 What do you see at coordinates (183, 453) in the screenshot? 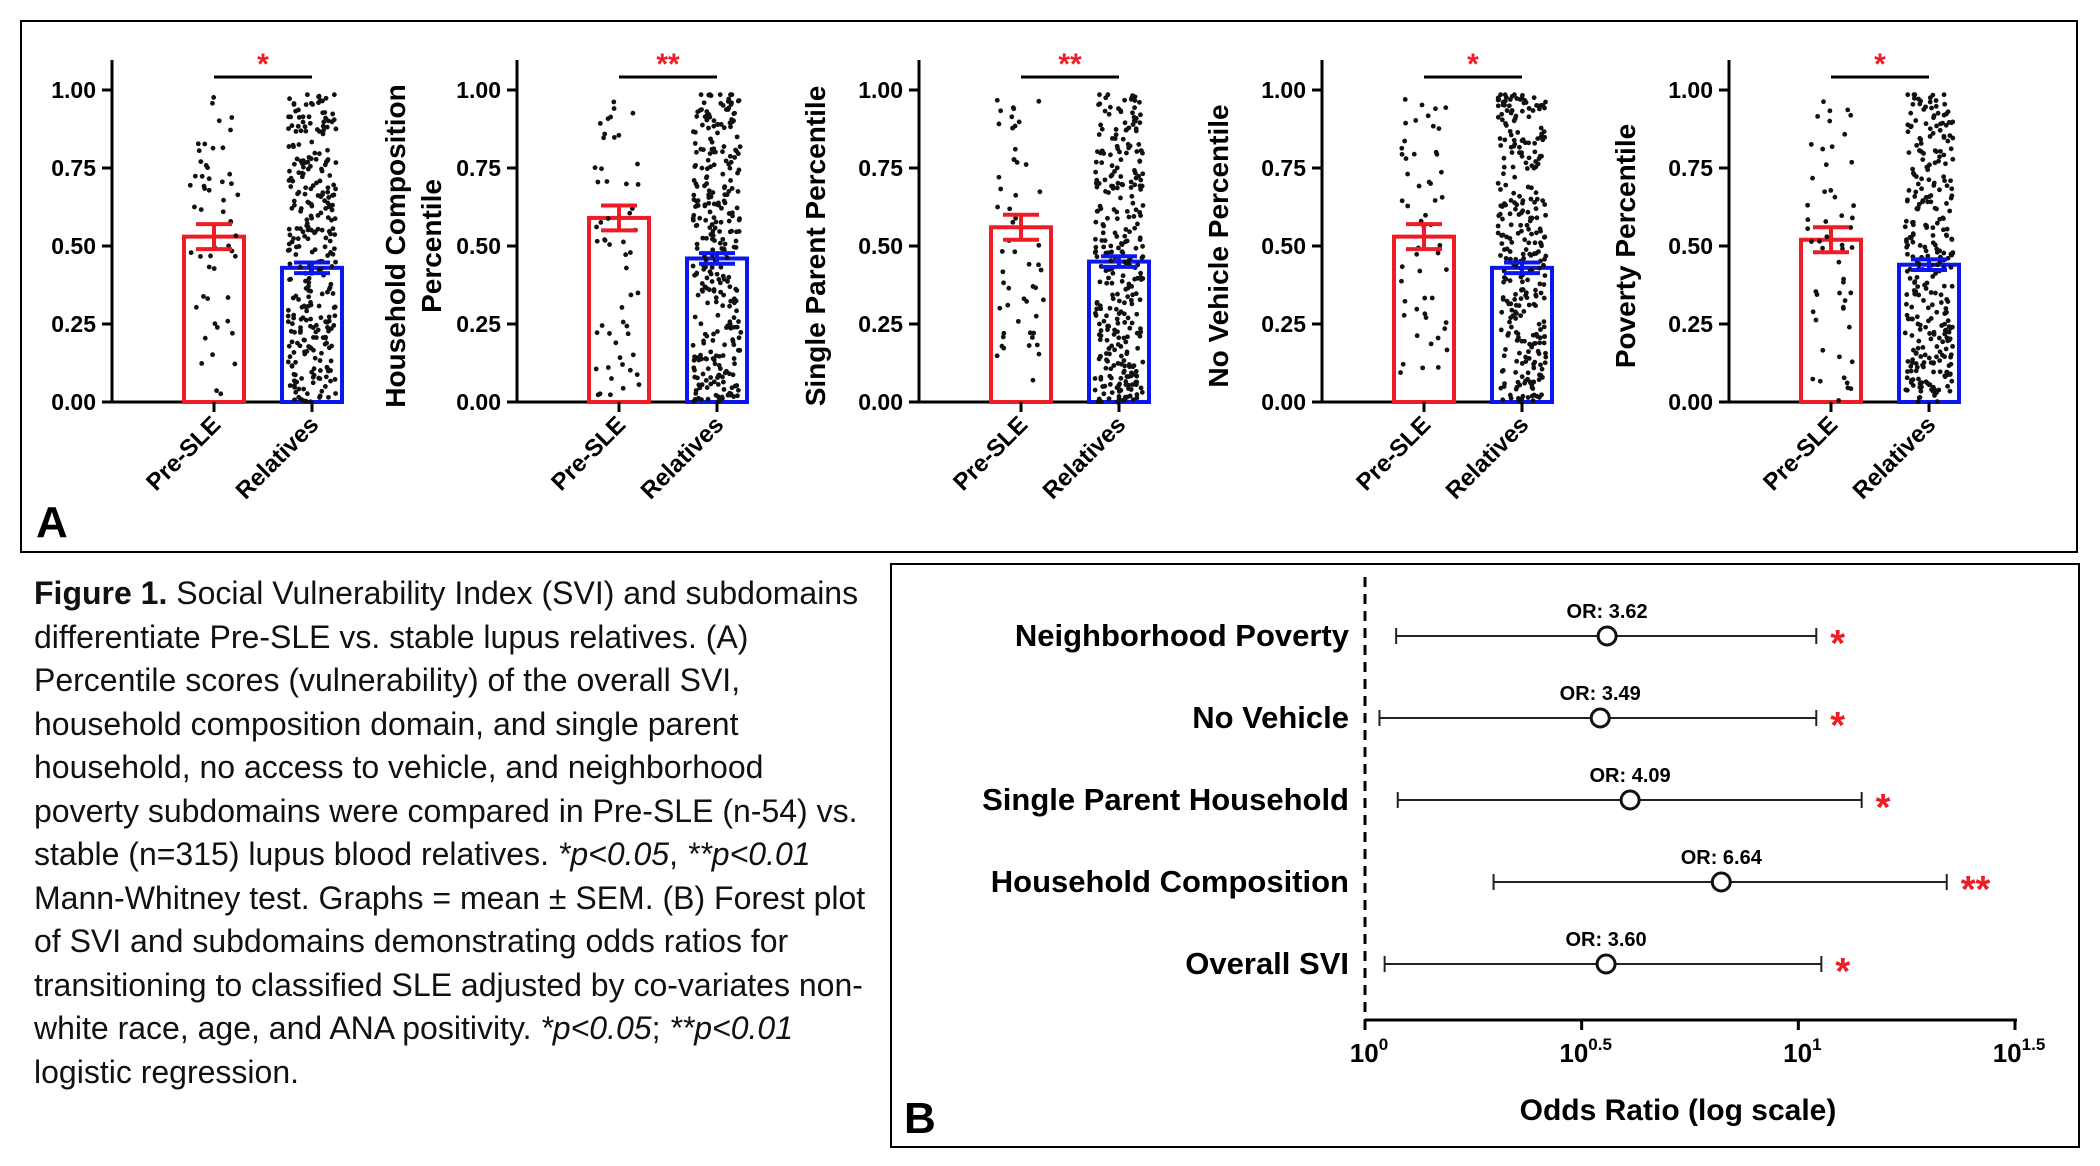
I see `x-tick-label: Pre-SLE` at bounding box center [183, 453].